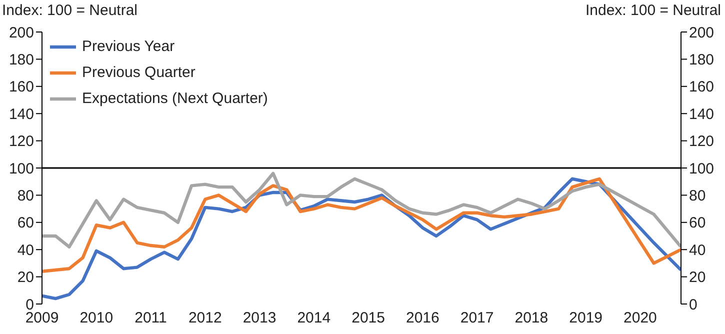 The image size is (725, 334). What do you see at coordinates (21, 60) in the screenshot?
I see `y-tick-label: 180` at bounding box center [21, 60].